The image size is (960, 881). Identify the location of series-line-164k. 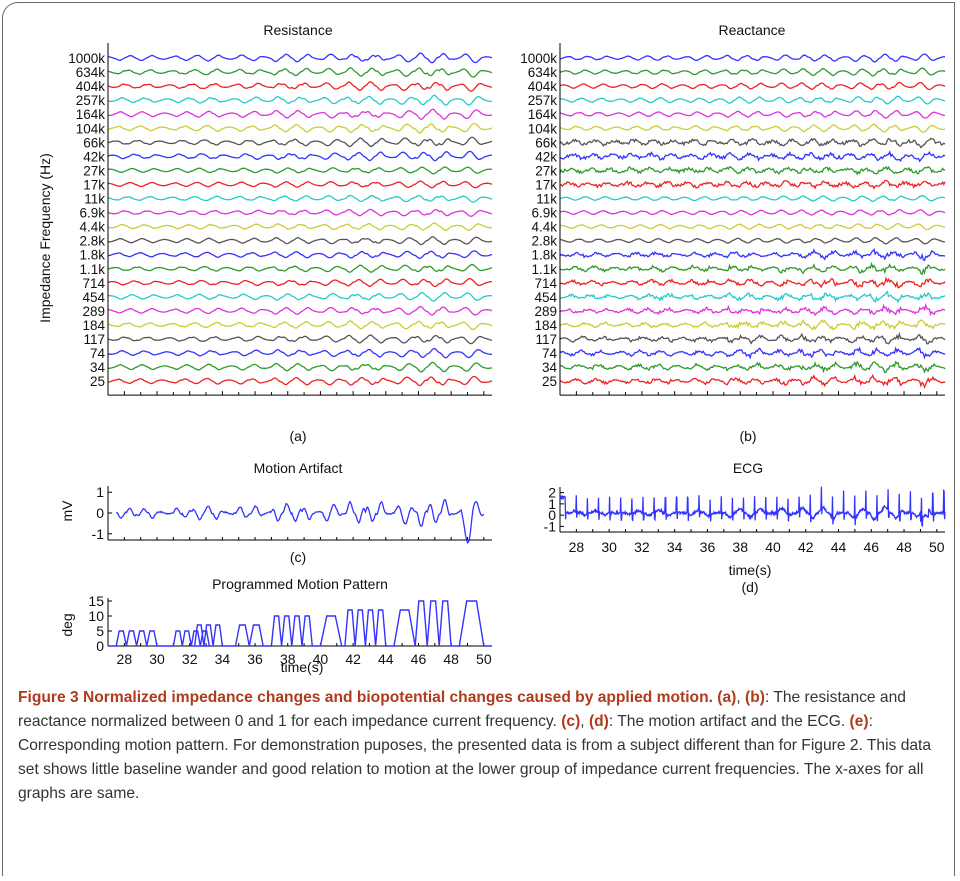
(300, 114).